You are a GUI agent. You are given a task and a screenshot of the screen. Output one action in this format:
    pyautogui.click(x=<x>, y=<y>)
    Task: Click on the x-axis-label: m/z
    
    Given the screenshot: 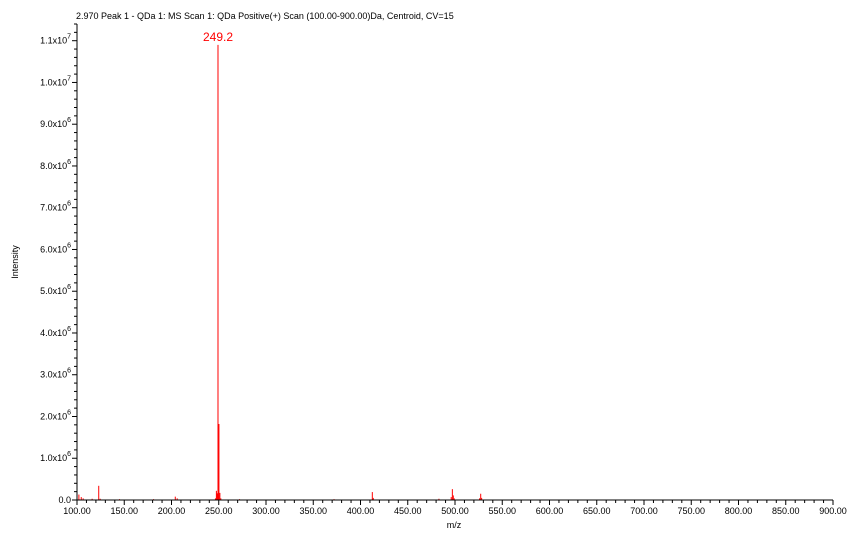 What is the action you would take?
    pyautogui.click(x=454, y=525)
    